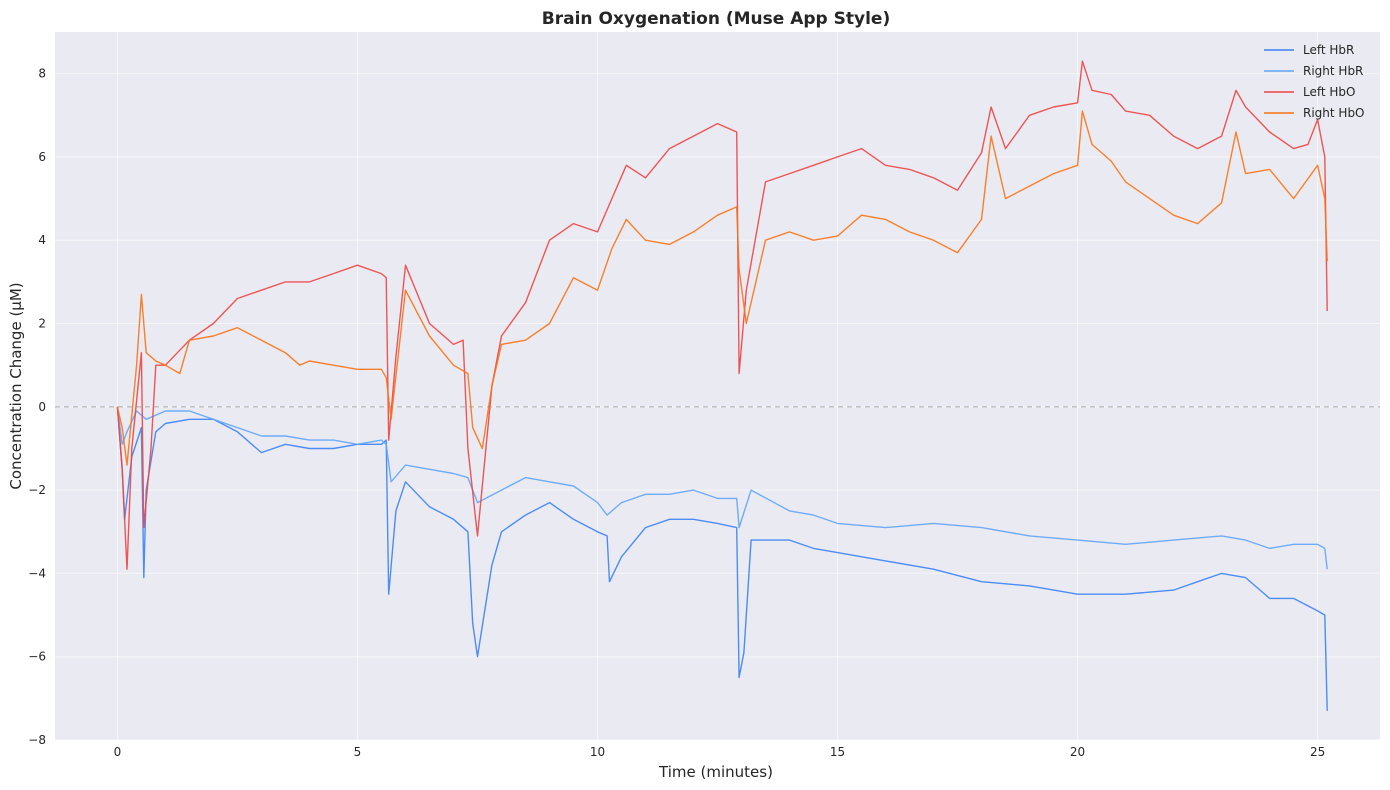  Describe the element at coordinates (1317, 752) in the screenshot. I see `x-tick-label: 25` at that location.